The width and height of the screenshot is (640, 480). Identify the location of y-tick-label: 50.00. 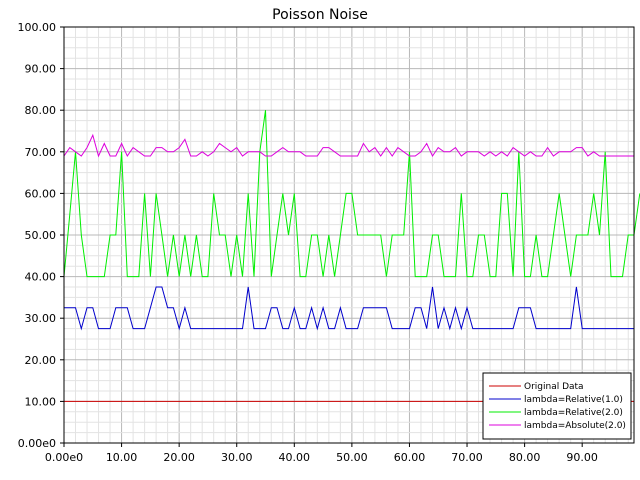
(41, 235).